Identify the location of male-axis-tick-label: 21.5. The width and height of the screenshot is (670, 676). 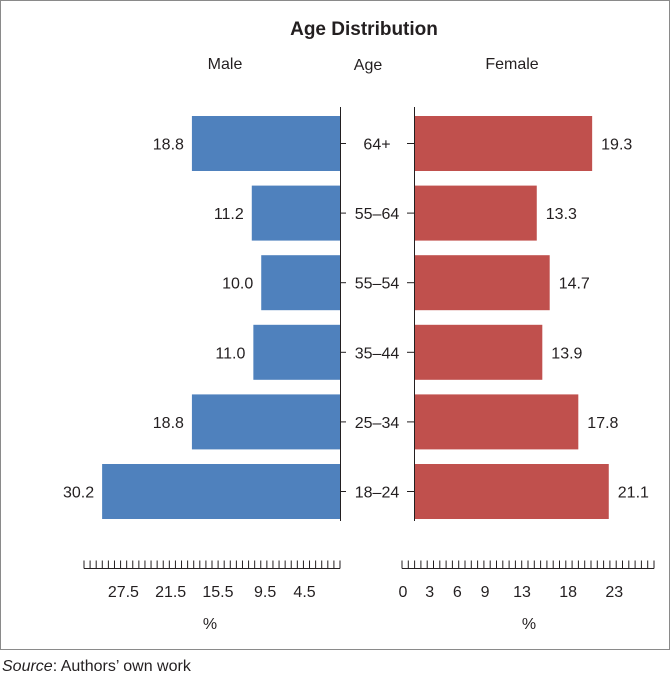
(170, 592).